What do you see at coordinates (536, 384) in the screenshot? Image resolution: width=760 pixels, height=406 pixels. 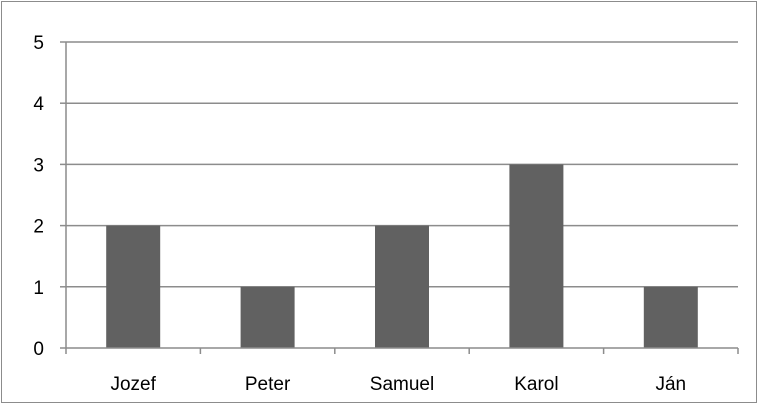 I see `x-tick-label: Karol` at bounding box center [536, 384].